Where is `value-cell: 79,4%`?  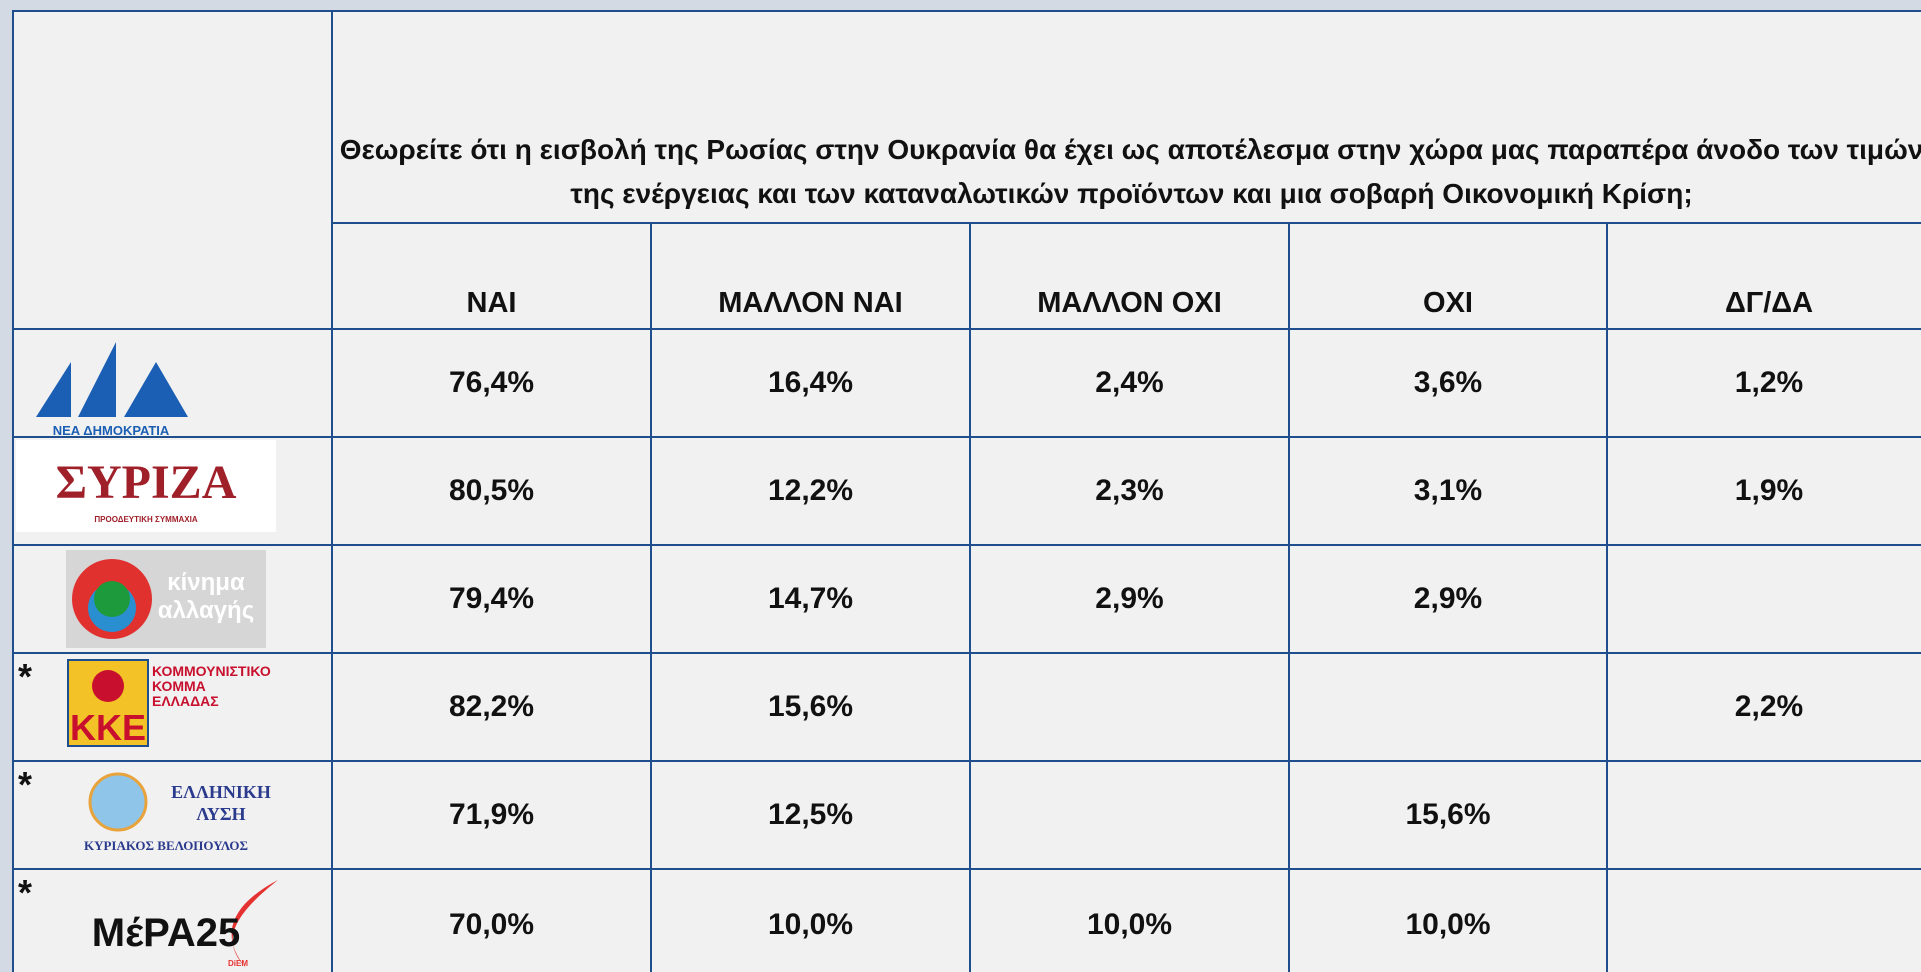 value-cell: 79,4% is located at coordinates (491, 599).